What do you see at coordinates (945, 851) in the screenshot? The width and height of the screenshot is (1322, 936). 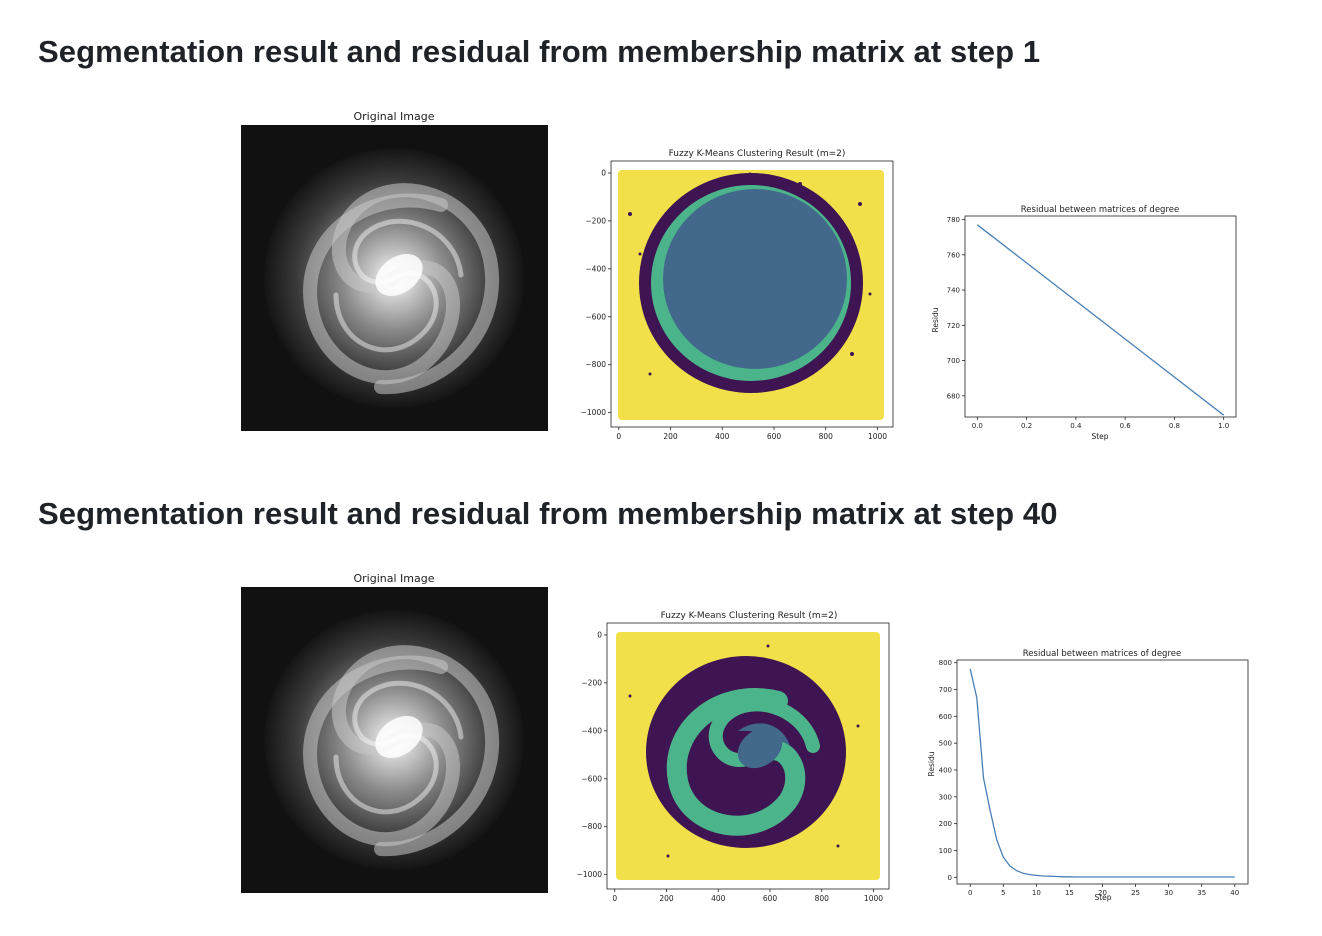 I see `y-tick-label: 100` at bounding box center [945, 851].